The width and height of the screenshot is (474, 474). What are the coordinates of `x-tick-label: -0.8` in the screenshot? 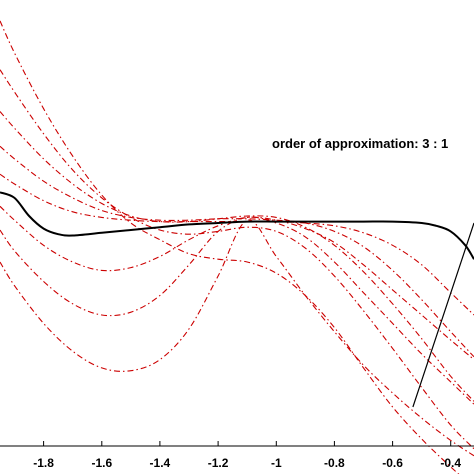 It's located at (334, 463).